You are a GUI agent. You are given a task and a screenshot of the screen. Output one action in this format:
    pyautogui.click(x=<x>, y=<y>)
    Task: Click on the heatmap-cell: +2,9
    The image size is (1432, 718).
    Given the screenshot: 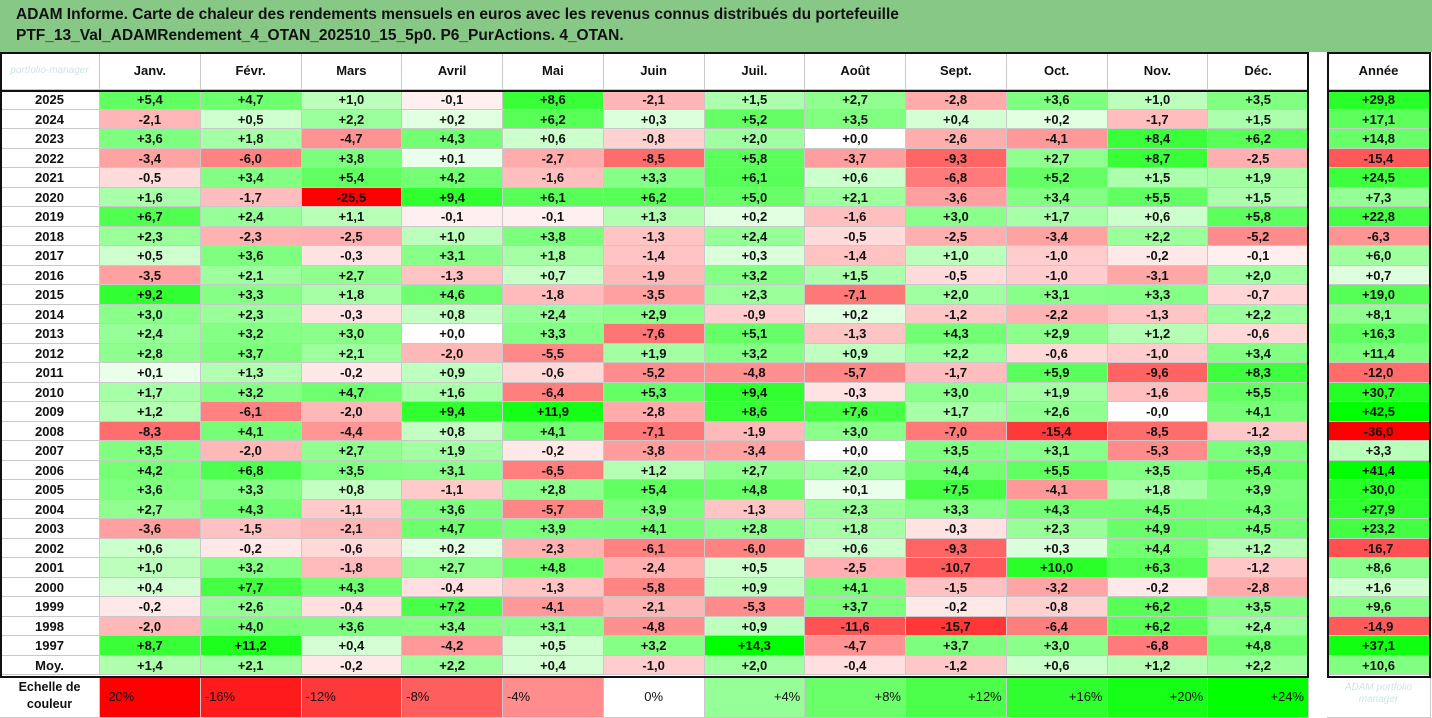 What is the action you would take?
    pyautogui.click(x=1057, y=334)
    